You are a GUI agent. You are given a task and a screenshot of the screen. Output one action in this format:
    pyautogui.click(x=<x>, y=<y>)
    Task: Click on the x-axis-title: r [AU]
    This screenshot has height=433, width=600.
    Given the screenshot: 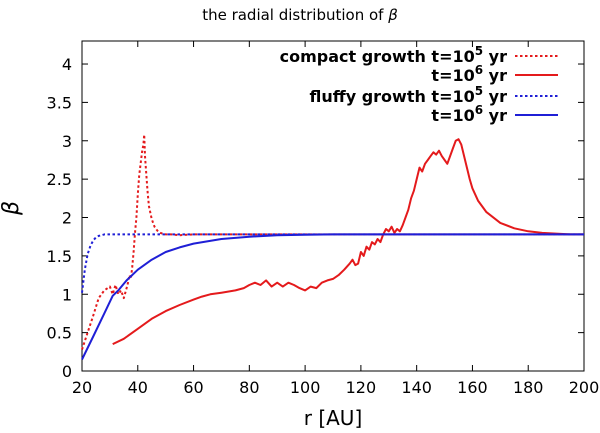 What is the action you would take?
    pyautogui.click(x=333, y=418)
    